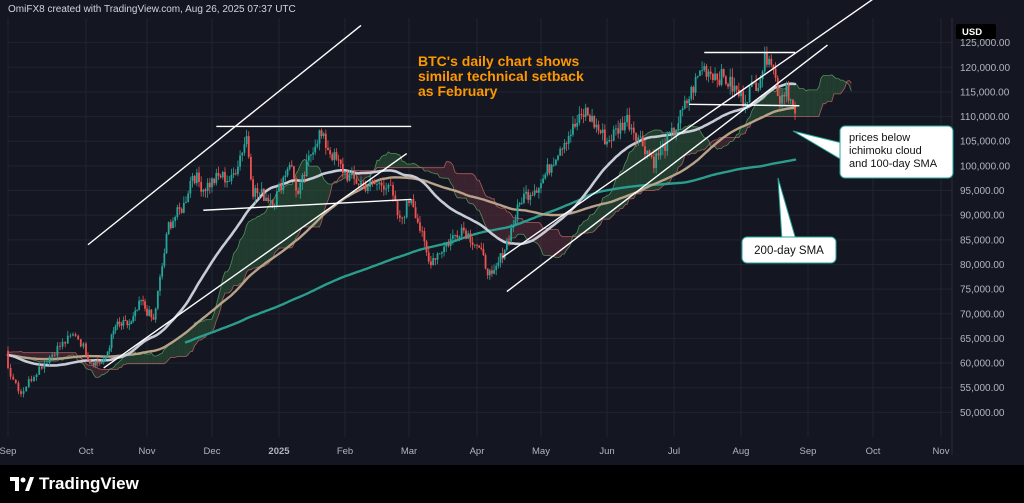 This screenshot has height=503, width=1024. What do you see at coordinates (873, 451) in the screenshot?
I see `x-tick-label: Oct` at bounding box center [873, 451].